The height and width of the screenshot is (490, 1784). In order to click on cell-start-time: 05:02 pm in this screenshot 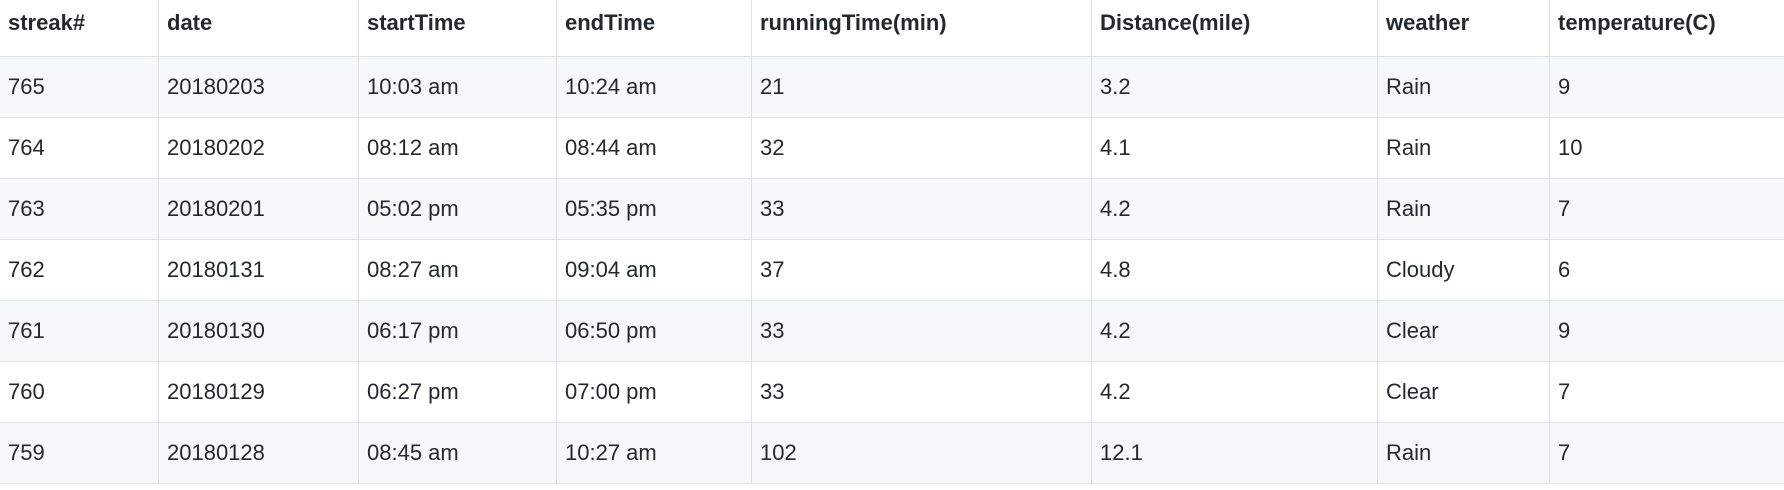, I will do `click(457, 209)`.